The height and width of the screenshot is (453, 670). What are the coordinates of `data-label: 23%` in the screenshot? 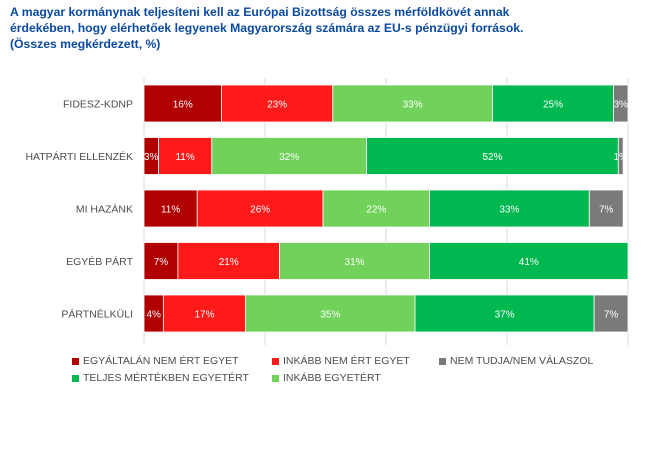 It's located at (277, 105).